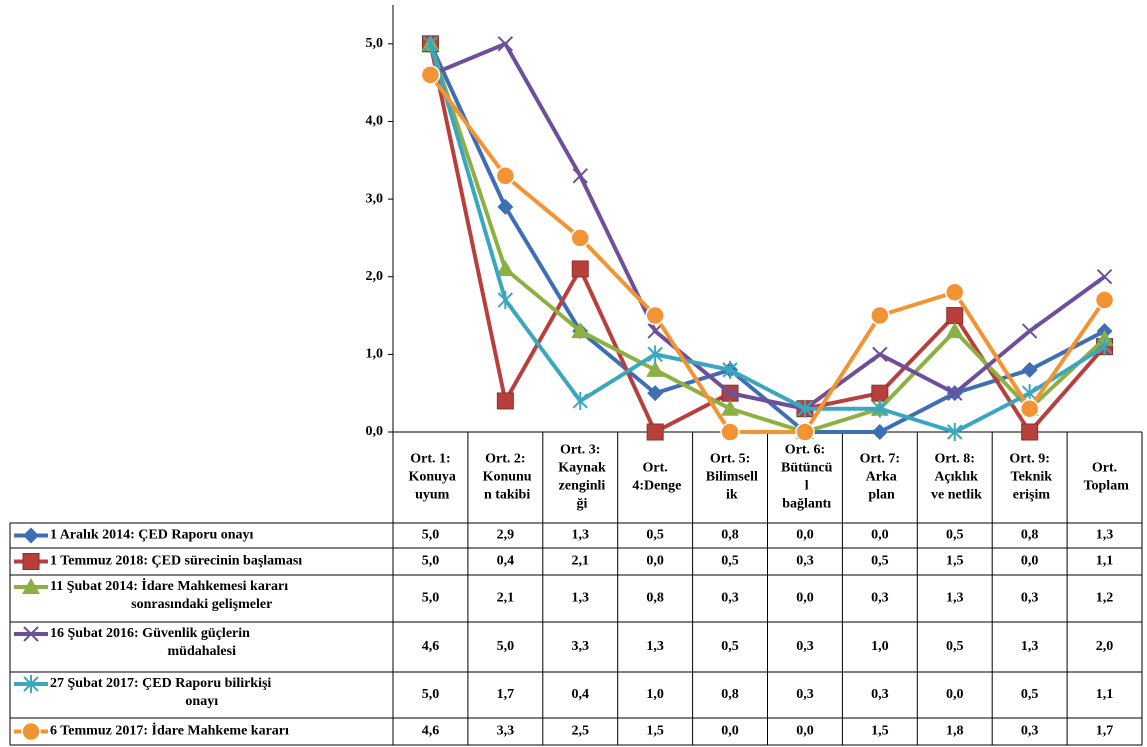 The image size is (1147, 747). Describe the element at coordinates (955, 477) in the screenshot. I see `category-label: Ort. 8: Açıklık ve netlik` at that location.